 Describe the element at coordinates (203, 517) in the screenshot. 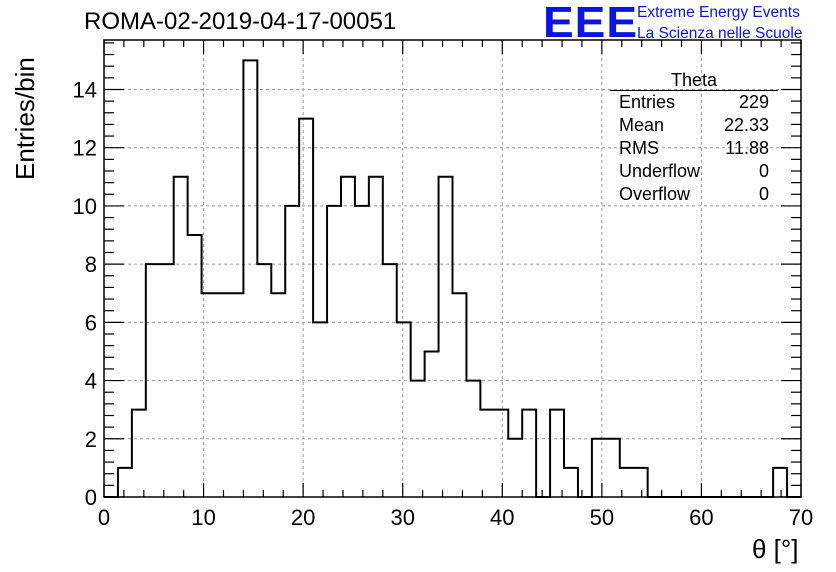

I see `x-tick-label: 10` at that location.